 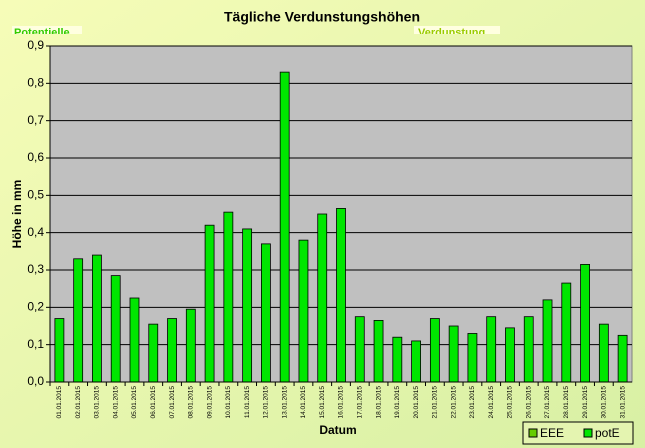 What do you see at coordinates (416, 402) in the screenshot?
I see `x-tick-label: 20.01.2015` at bounding box center [416, 402].